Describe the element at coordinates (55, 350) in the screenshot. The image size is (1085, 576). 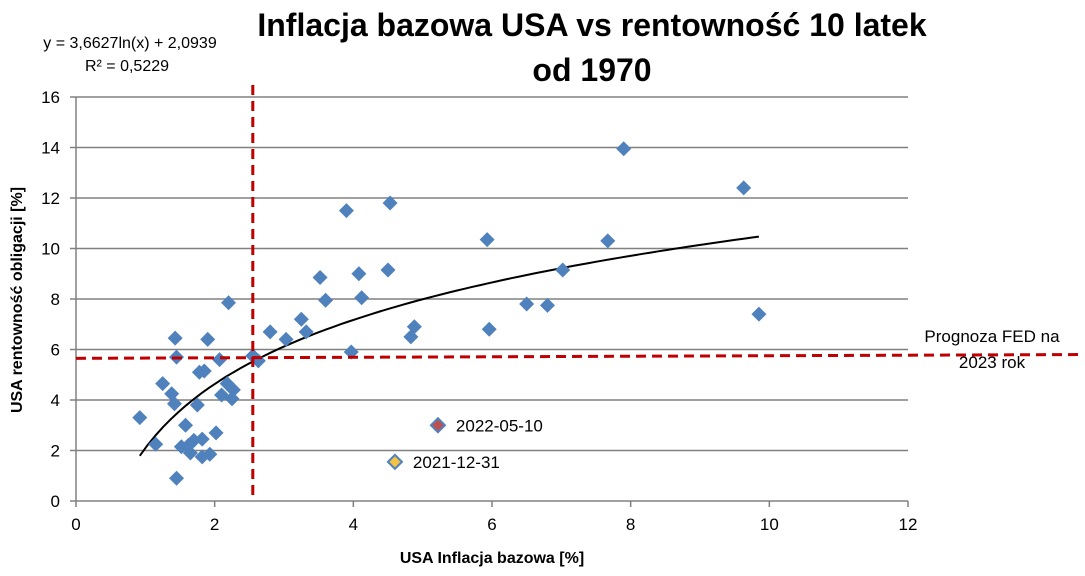
I see `y-tick-label: 6` at that location.